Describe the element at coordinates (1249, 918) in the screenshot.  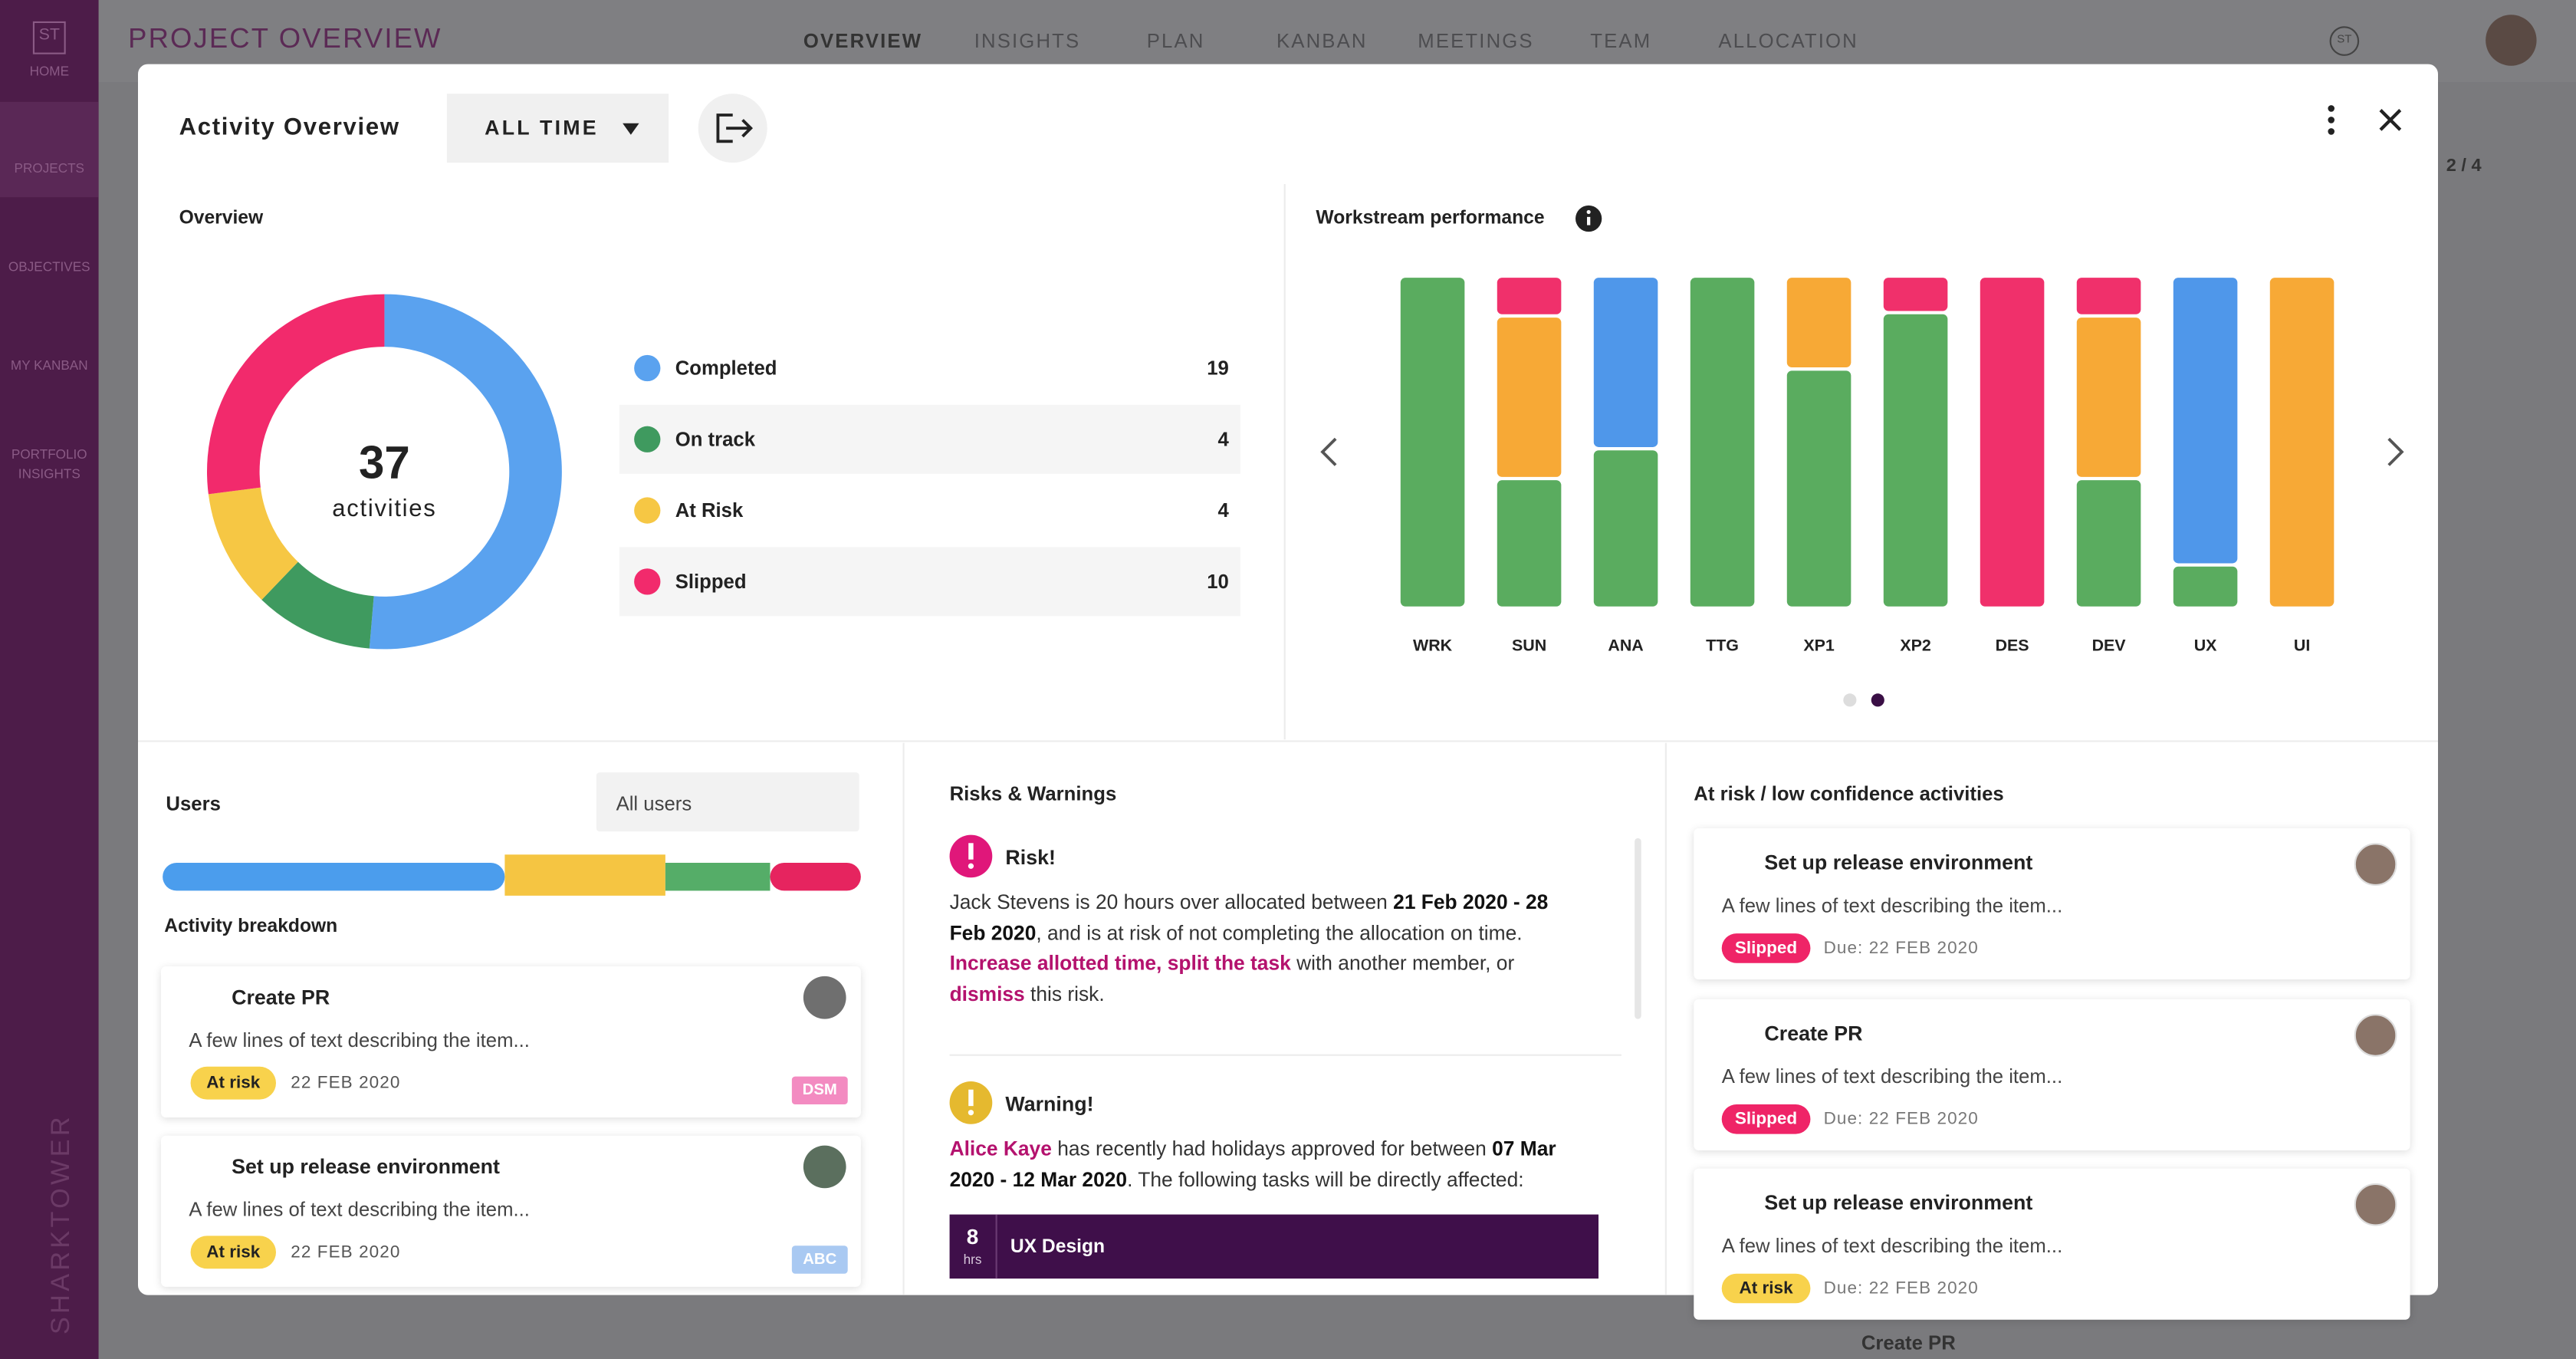
I see `date-range: 21 Feb 2020 - 28 Feb 2020` at that location.